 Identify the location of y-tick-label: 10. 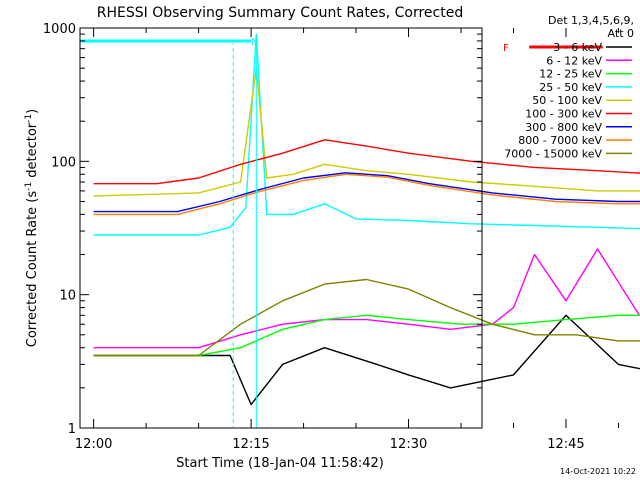
(67, 296).